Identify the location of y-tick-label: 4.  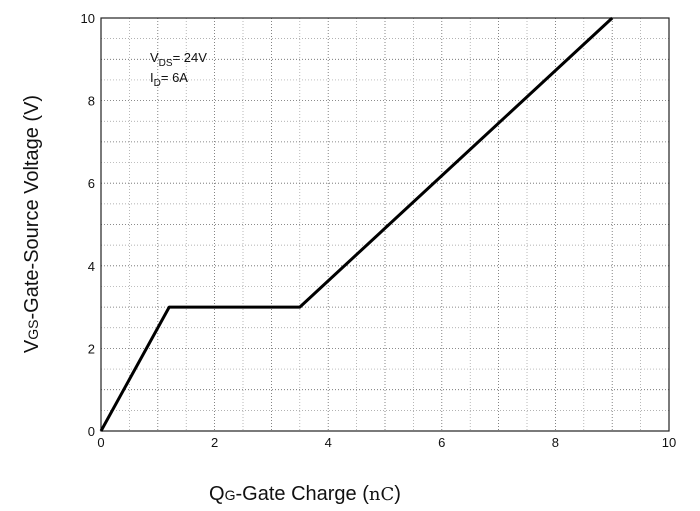
(91, 266).